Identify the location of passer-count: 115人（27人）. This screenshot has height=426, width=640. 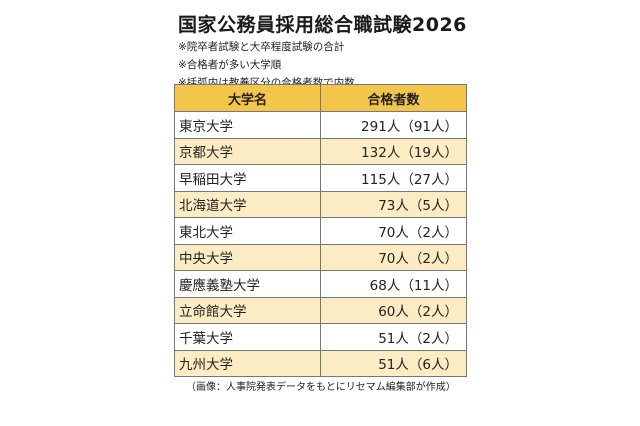
(393, 178).